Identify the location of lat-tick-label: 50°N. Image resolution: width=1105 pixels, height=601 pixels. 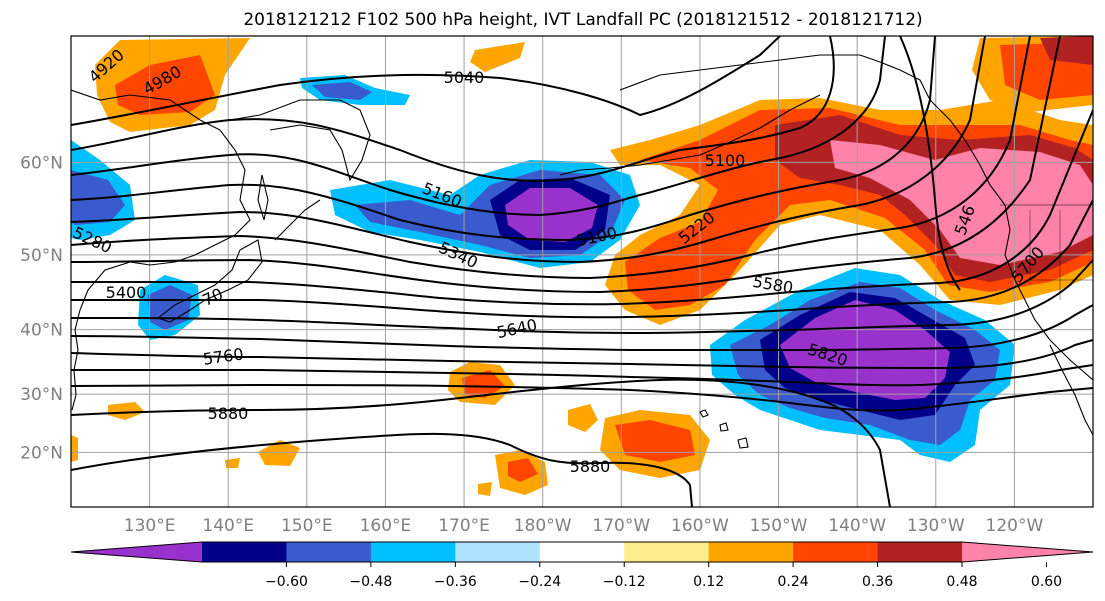
(41, 256).